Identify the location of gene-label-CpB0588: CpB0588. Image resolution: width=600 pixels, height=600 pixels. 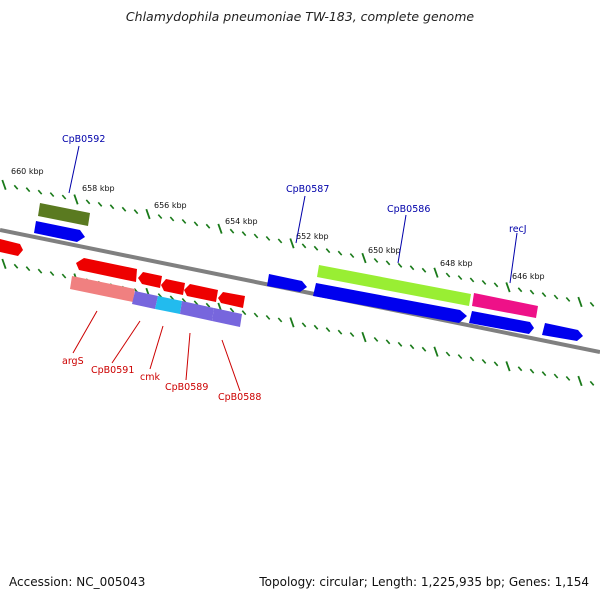
(239, 397).